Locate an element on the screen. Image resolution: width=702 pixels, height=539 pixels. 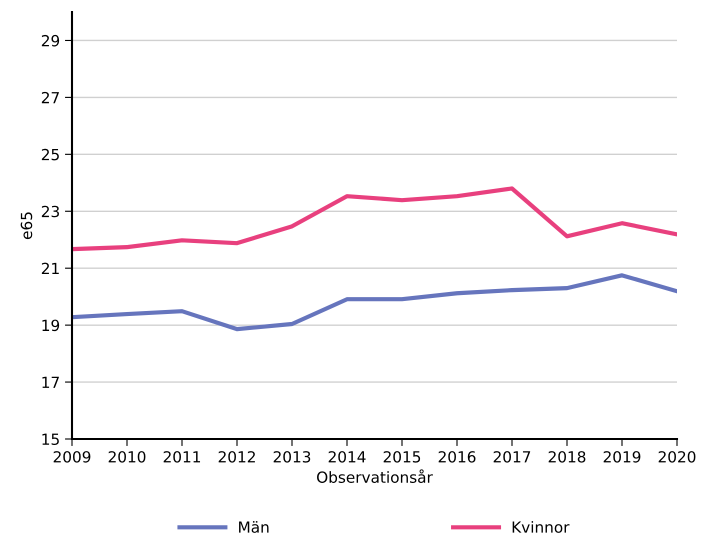
x-tick-label: 2016 is located at coordinates (457, 457).